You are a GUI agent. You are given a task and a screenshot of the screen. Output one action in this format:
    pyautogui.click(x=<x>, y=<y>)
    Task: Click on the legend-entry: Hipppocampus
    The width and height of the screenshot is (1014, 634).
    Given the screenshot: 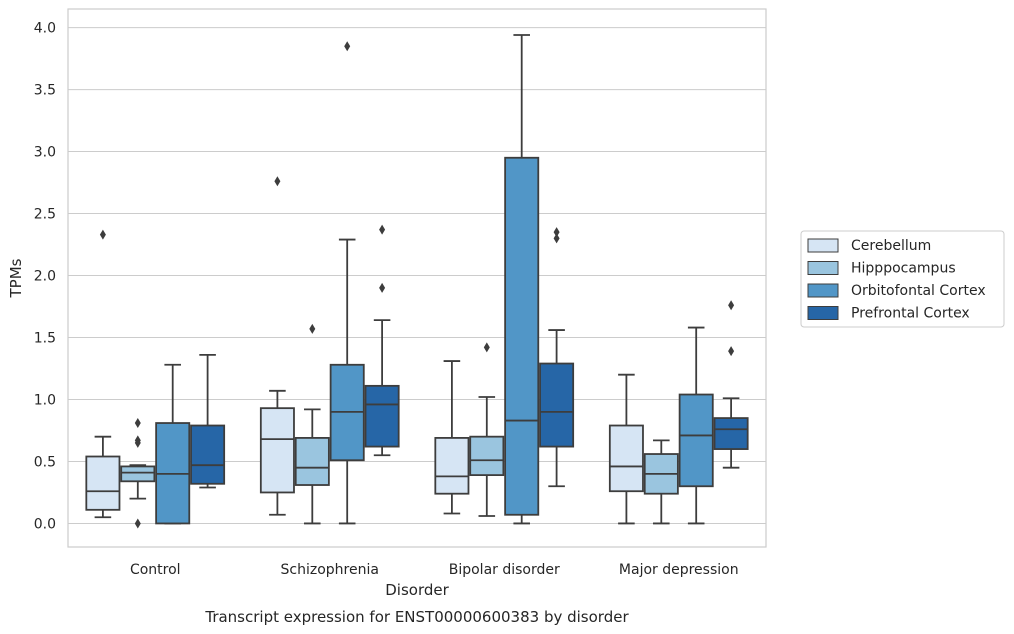 What is the action you would take?
    pyautogui.click(x=903, y=269)
    